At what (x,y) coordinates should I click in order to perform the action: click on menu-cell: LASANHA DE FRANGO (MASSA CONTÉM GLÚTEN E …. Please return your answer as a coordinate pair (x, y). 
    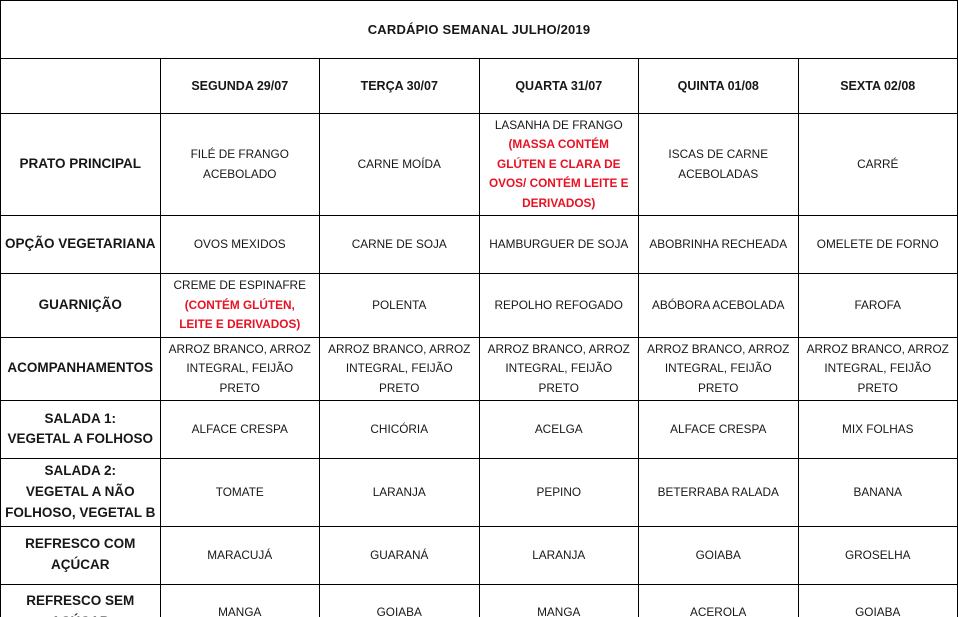
    Looking at the image, I should click on (558, 164).